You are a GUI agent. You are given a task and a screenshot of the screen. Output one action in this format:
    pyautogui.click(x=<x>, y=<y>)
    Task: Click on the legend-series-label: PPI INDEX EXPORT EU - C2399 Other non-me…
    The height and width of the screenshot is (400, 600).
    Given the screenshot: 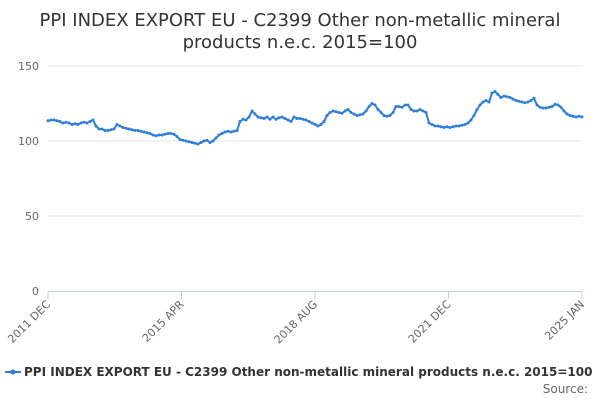 What is the action you would take?
    pyautogui.click(x=308, y=372)
    